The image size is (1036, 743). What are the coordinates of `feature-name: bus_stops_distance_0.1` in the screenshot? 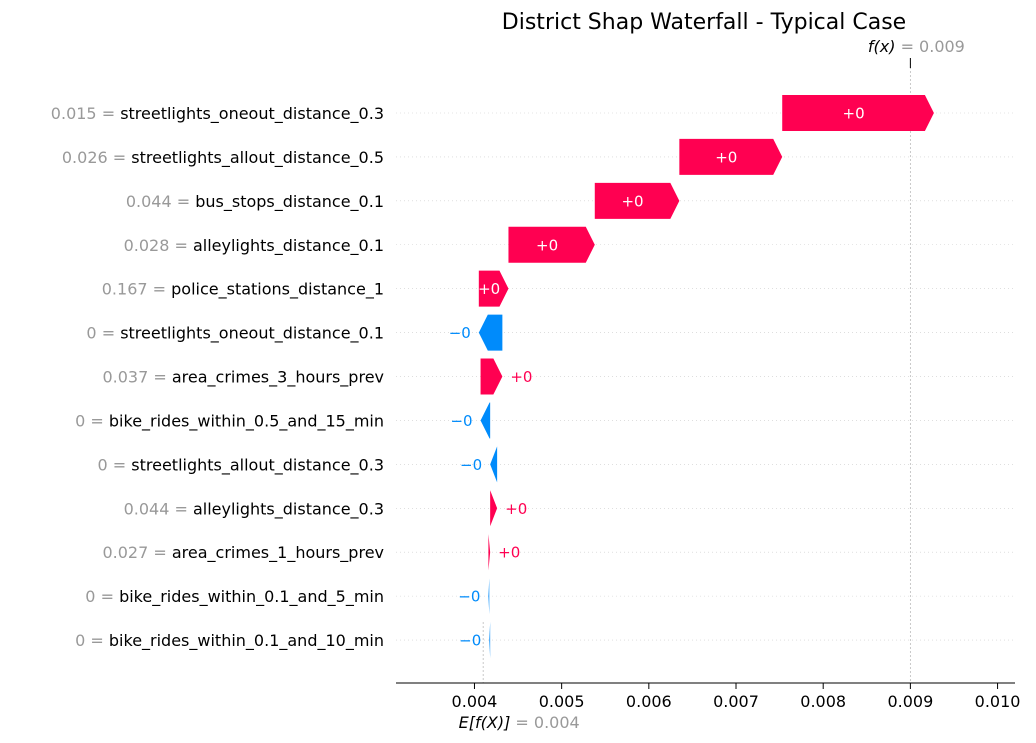 It's located at (289, 202).